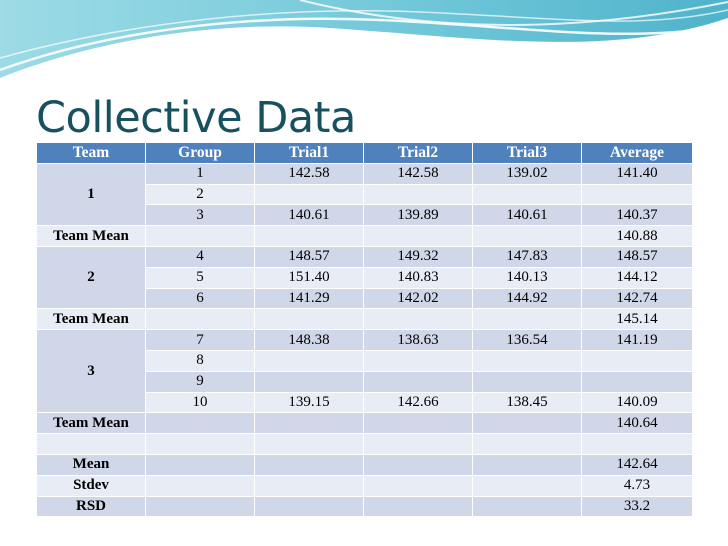  What do you see at coordinates (200, 340) in the screenshot?
I see `group-cell: 7` at bounding box center [200, 340].